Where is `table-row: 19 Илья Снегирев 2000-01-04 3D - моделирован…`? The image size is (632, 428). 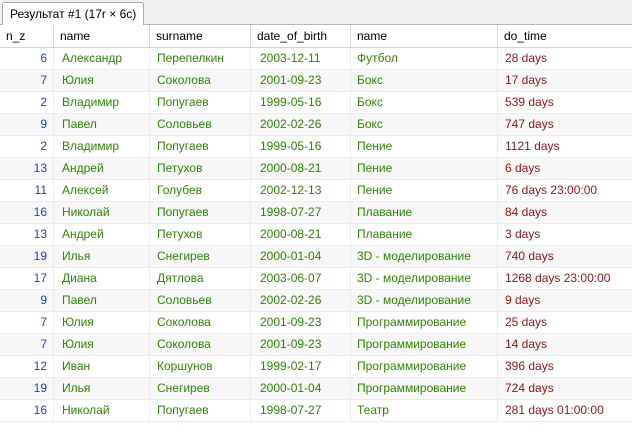
table-row: 19 Илья Снегирев 2000-01-04 3D - моделирован… is located at coordinates (316, 257).